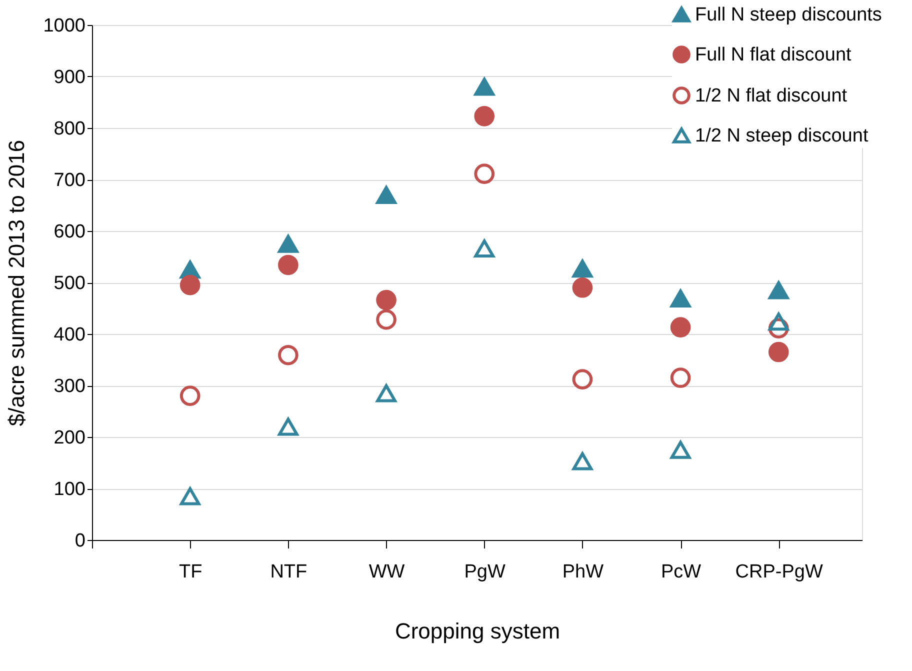 The width and height of the screenshot is (912, 671). I want to click on y-axis-title: $/acre summed 2013 to 2016, so click(17, 283).